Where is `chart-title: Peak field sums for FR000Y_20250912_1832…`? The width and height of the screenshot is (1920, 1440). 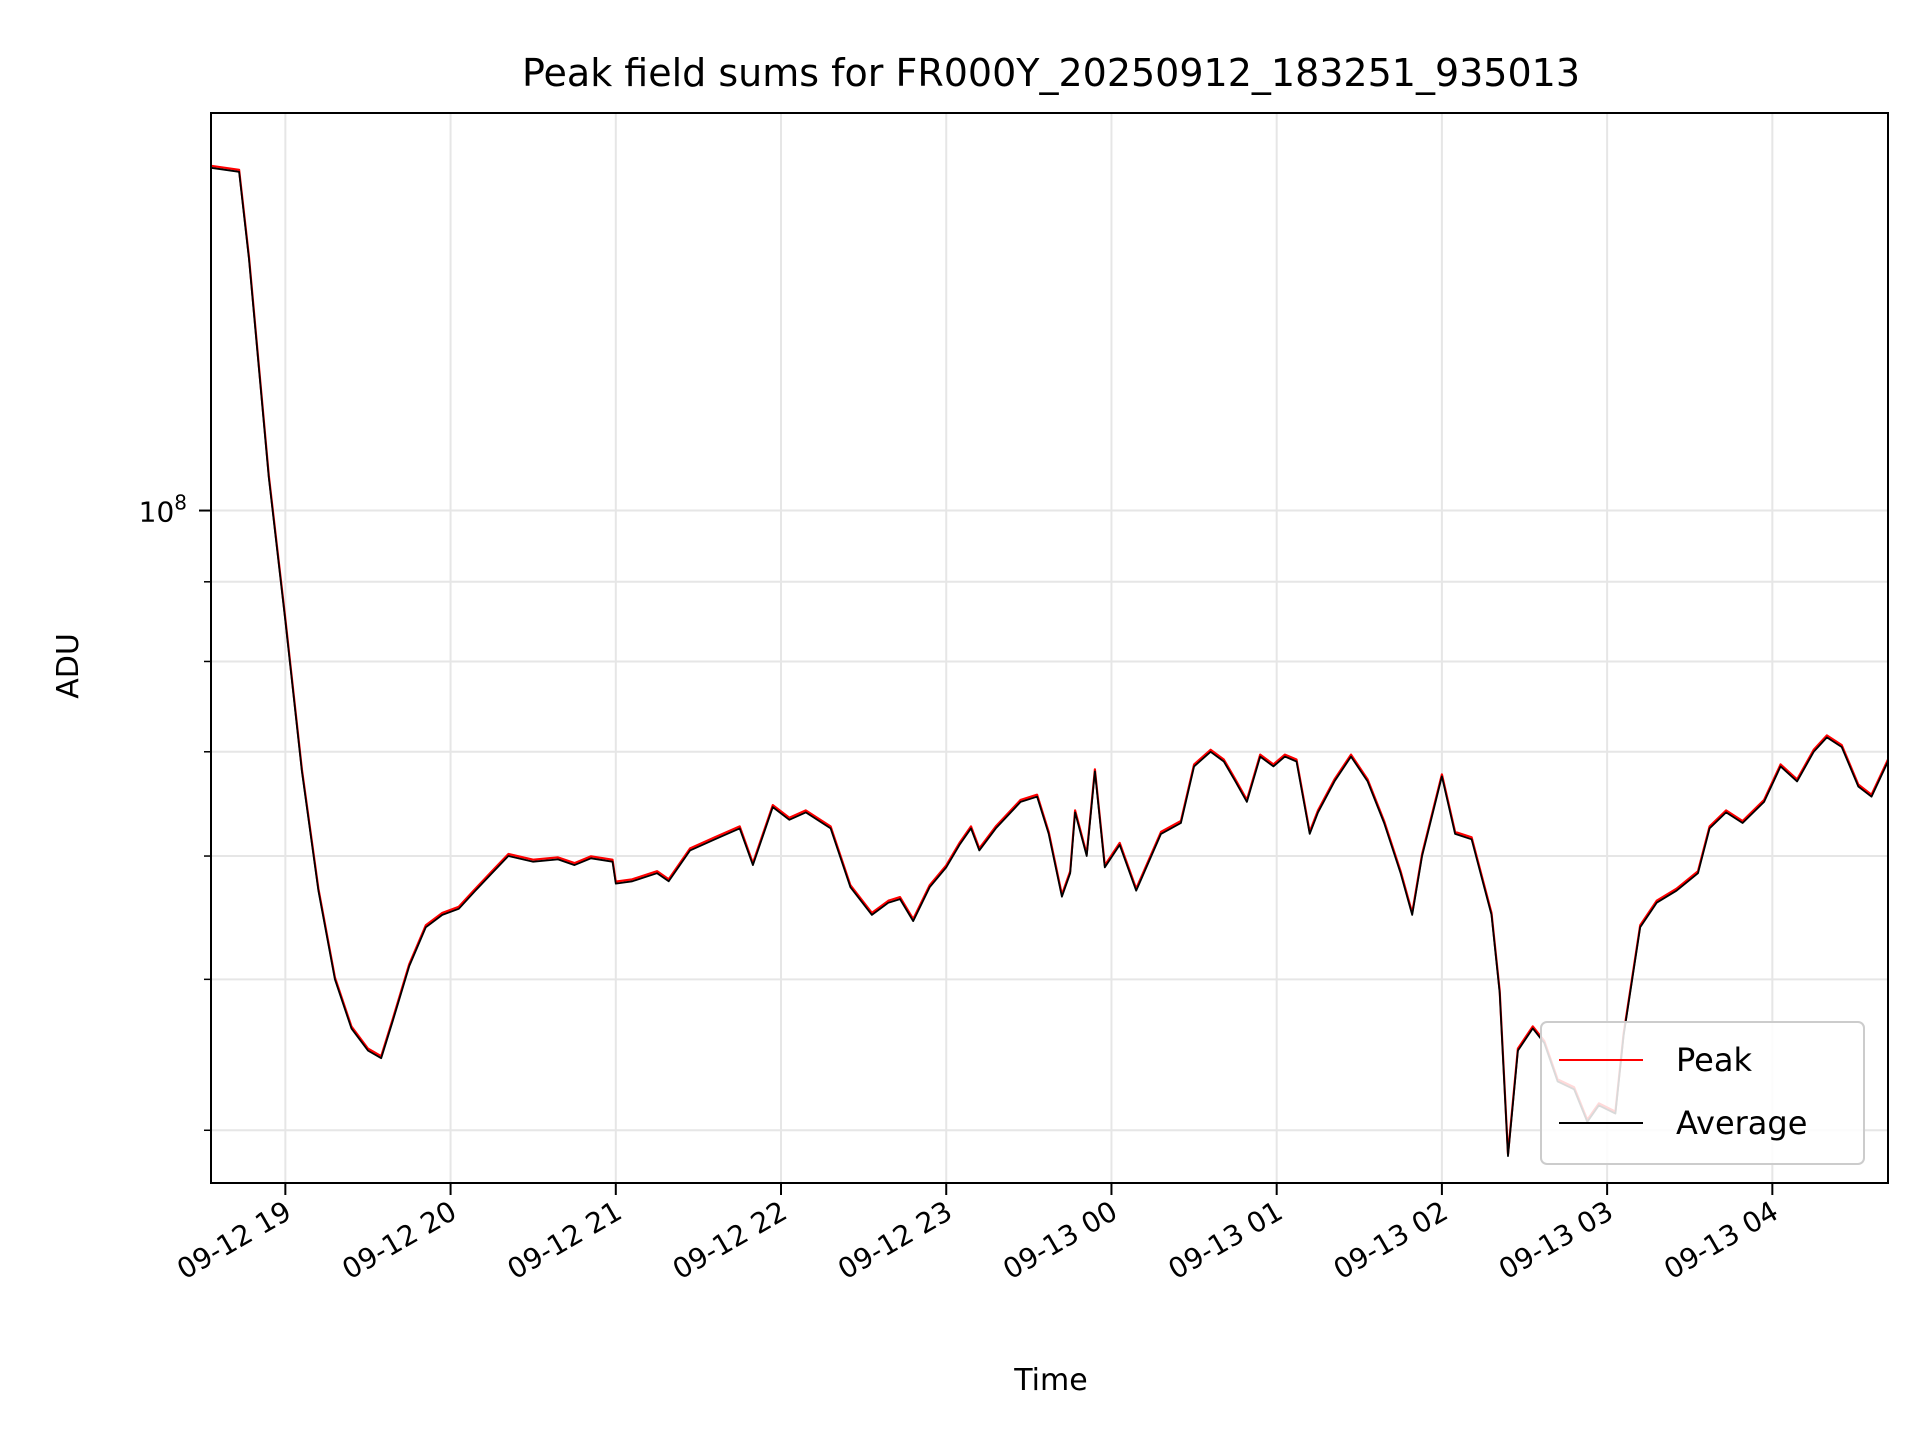
chart-title: Peak field sums for FR000Y_20250912_1832… is located at coordinates (1051, 73).